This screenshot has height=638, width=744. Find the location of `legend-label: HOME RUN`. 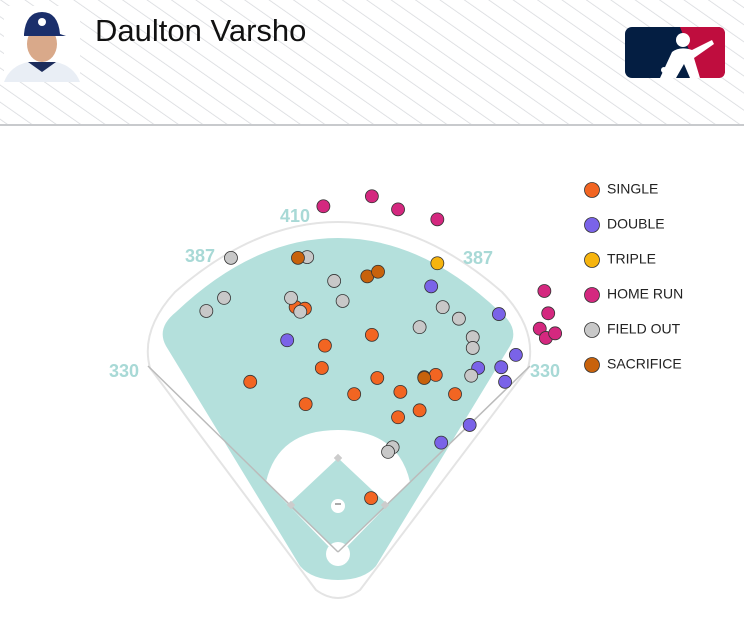

legend-label: HOME RUN is located at coordinates (645, 294).